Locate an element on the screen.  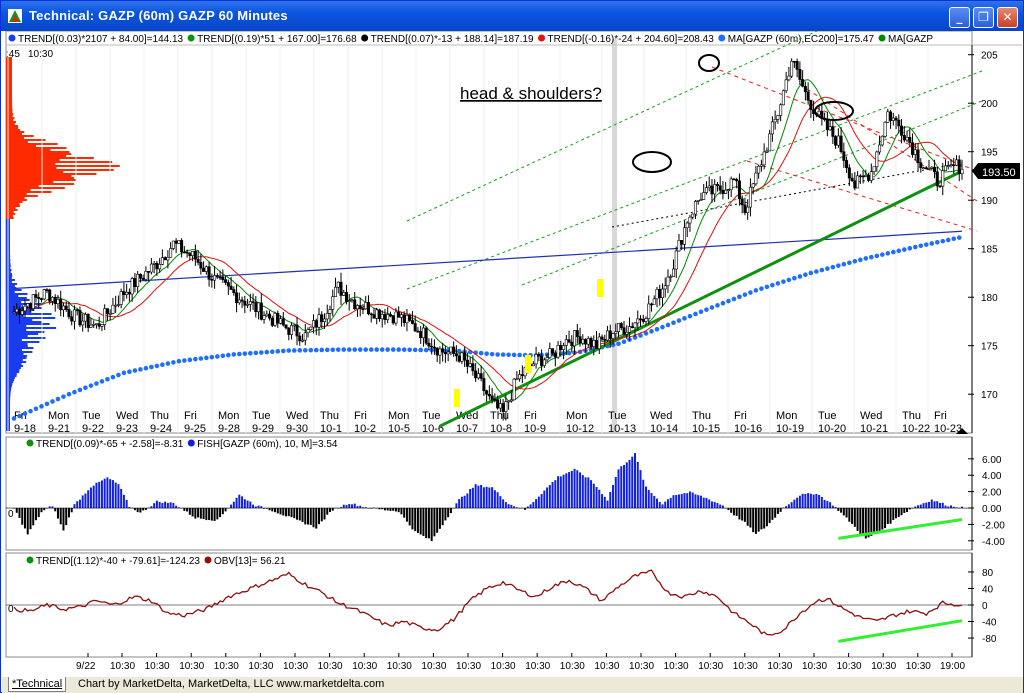
close-button: ✕ is located at coordinates (1007, 17).